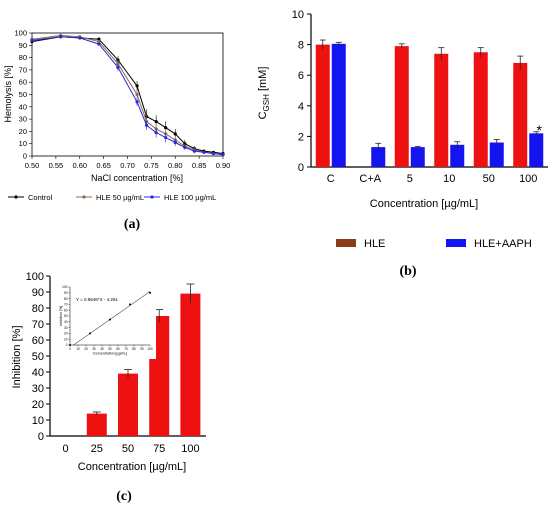 This screenshot has height=511, width=550. Describe the element at coordinates (434, 244) in the screenshot. I see `panel-b-legend: HLE HLE+AAPH` at that location.